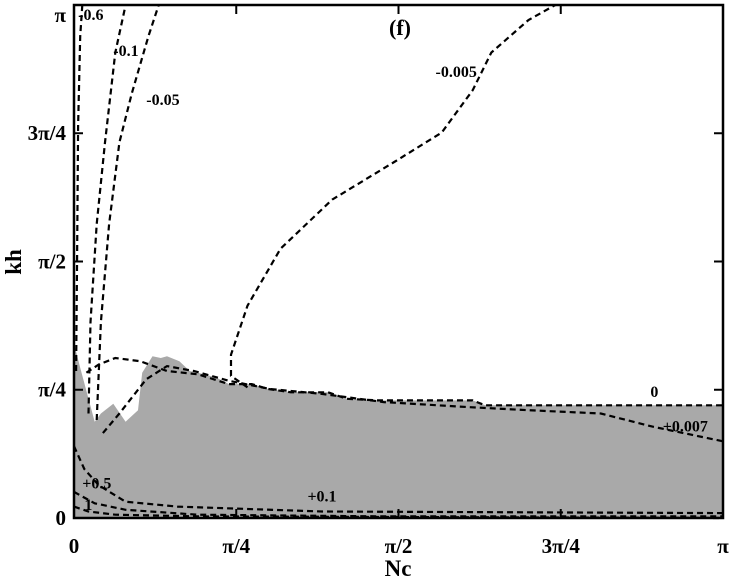 This screenshot has height=582, width=736. What do you see at coordinates (456, 72) in the screenshot?
I see `contour-label-minus-0-005: -0.005` at bounding box center [456, 72].